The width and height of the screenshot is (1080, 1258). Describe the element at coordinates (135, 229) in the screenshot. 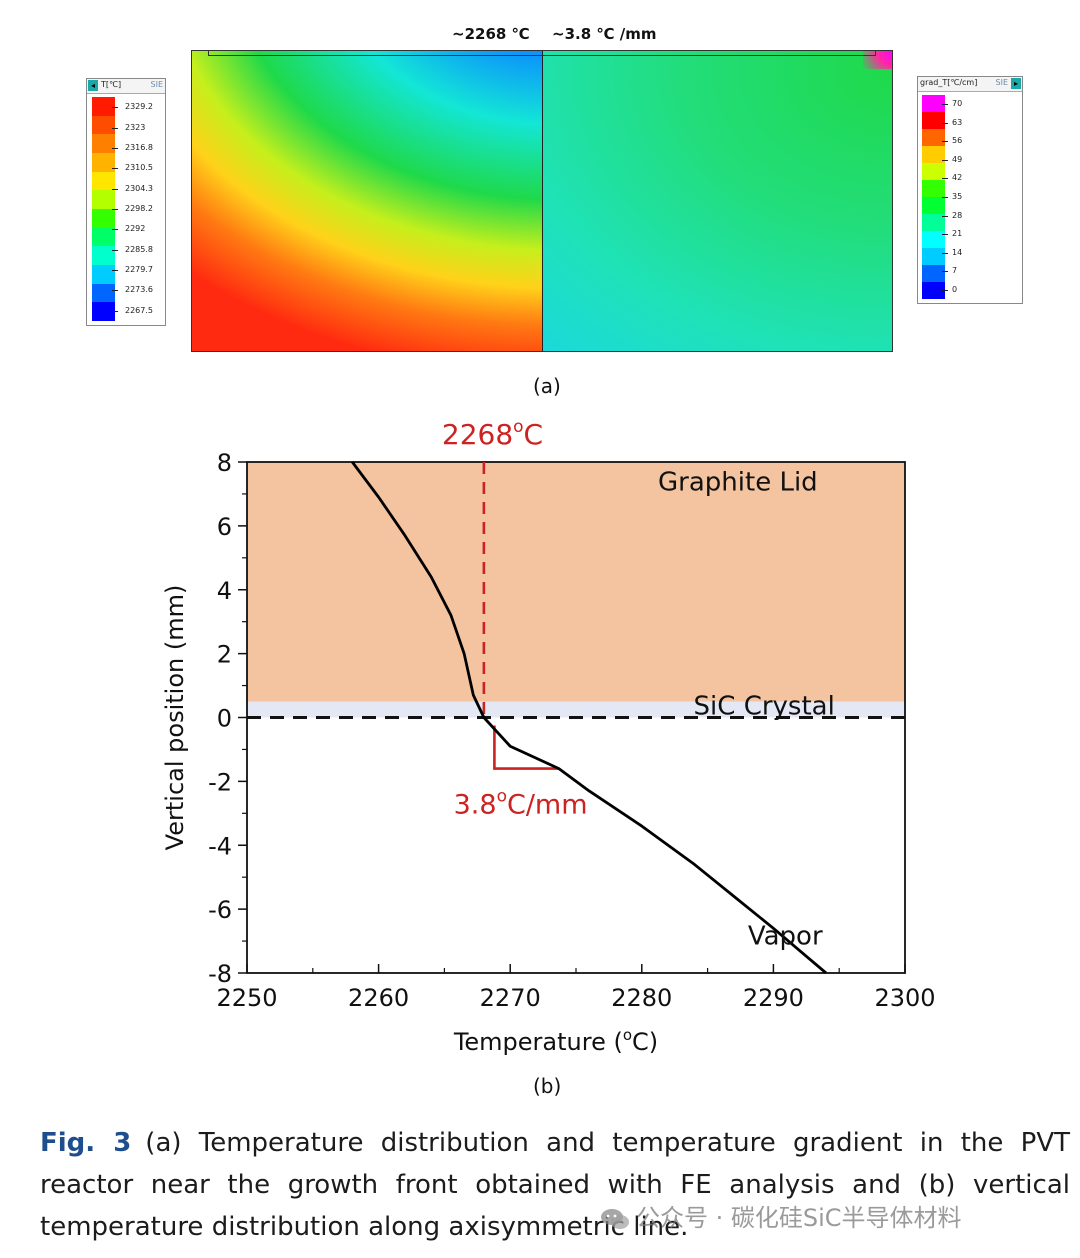

I see `legend-tick-label: 2292` at that location.